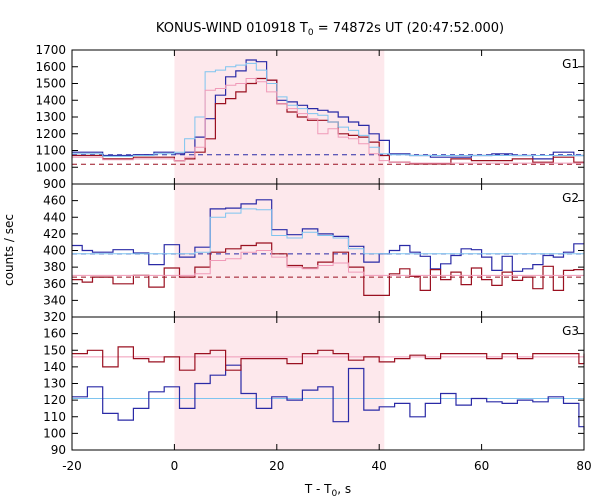 Image resolution: width=600 pixels, height=500 pixels. What do you see at coordinates (54, 384) in the screenshot?
I see `panel-g3-y-tick-label: 130` at bounding box center [54, 384].